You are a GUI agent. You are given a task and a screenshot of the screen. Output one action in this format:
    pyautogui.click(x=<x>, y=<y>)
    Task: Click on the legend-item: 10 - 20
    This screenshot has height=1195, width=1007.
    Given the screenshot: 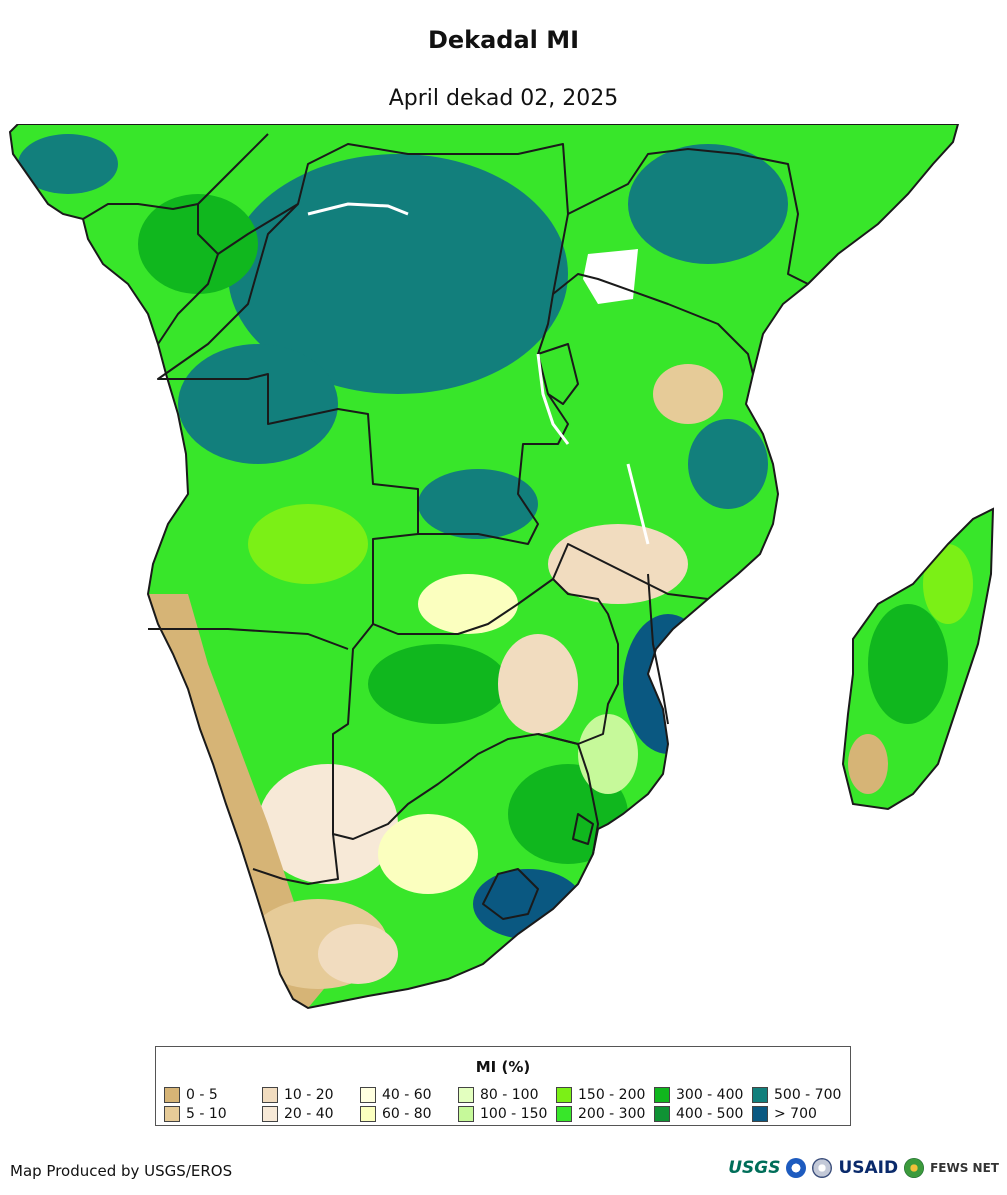 What is the action you would take?
    pyautogui.click(x=311, y=1094)
    